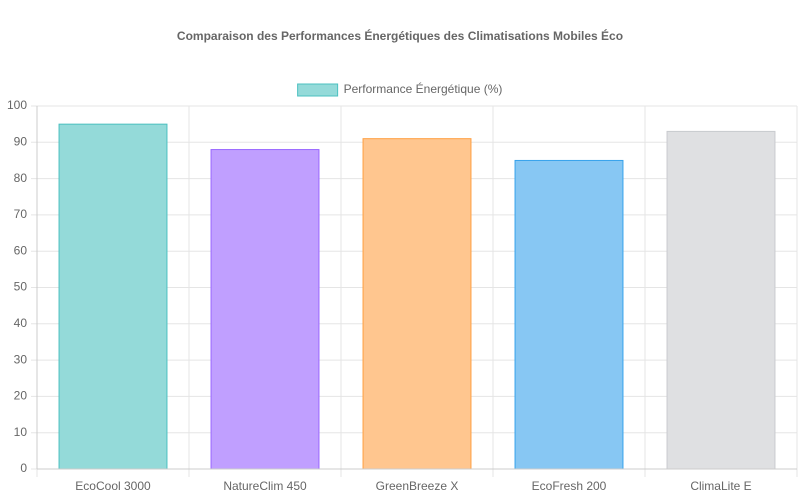 This screenshot has width=800, height=500. Describe the element at coordinates (417, 486) in the screenshot. I see `x-tick-label: GreenBreeze X` at that location.